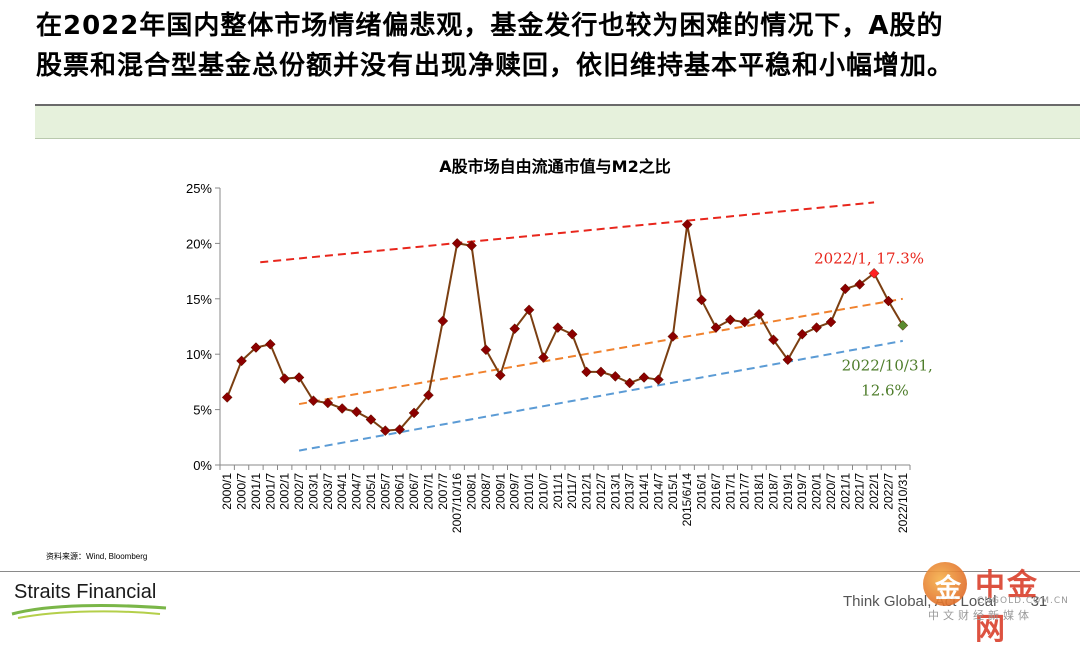  Describe the element at coordinates (515, 491) in the screenshot. I see `x-tick-label: 2009/7` at that location.